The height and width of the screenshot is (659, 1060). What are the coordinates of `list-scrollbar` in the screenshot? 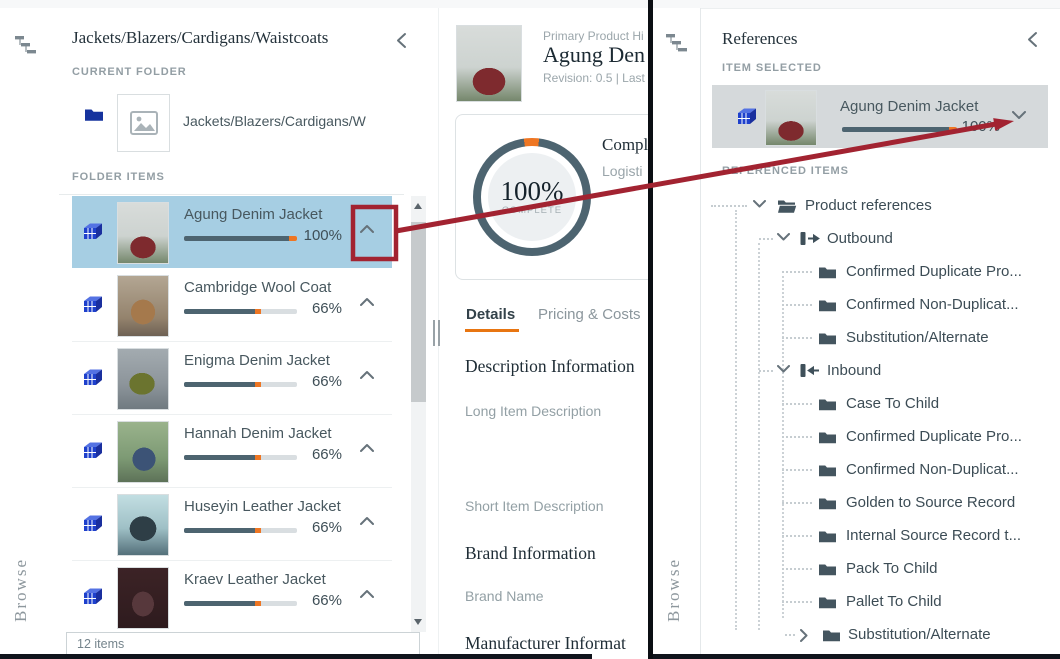 It's located at (418, 414).